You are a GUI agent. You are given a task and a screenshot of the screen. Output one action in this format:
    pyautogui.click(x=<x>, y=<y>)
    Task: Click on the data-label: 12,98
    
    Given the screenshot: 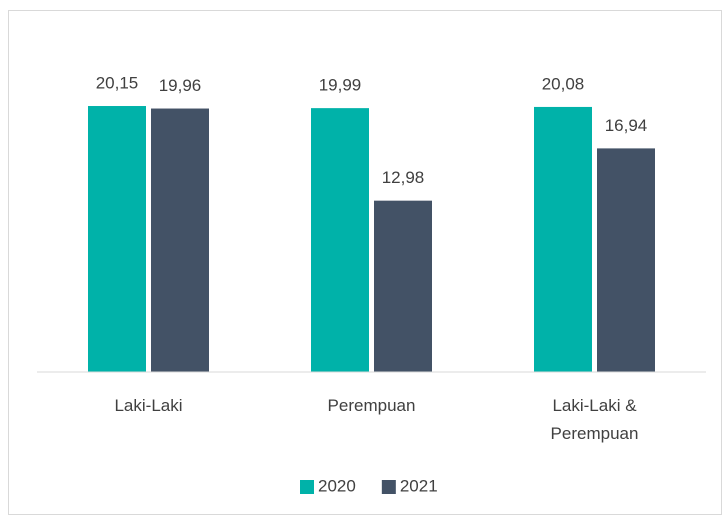 What is the action you would take?
    pyautogui.click(x=403, y=177)
    